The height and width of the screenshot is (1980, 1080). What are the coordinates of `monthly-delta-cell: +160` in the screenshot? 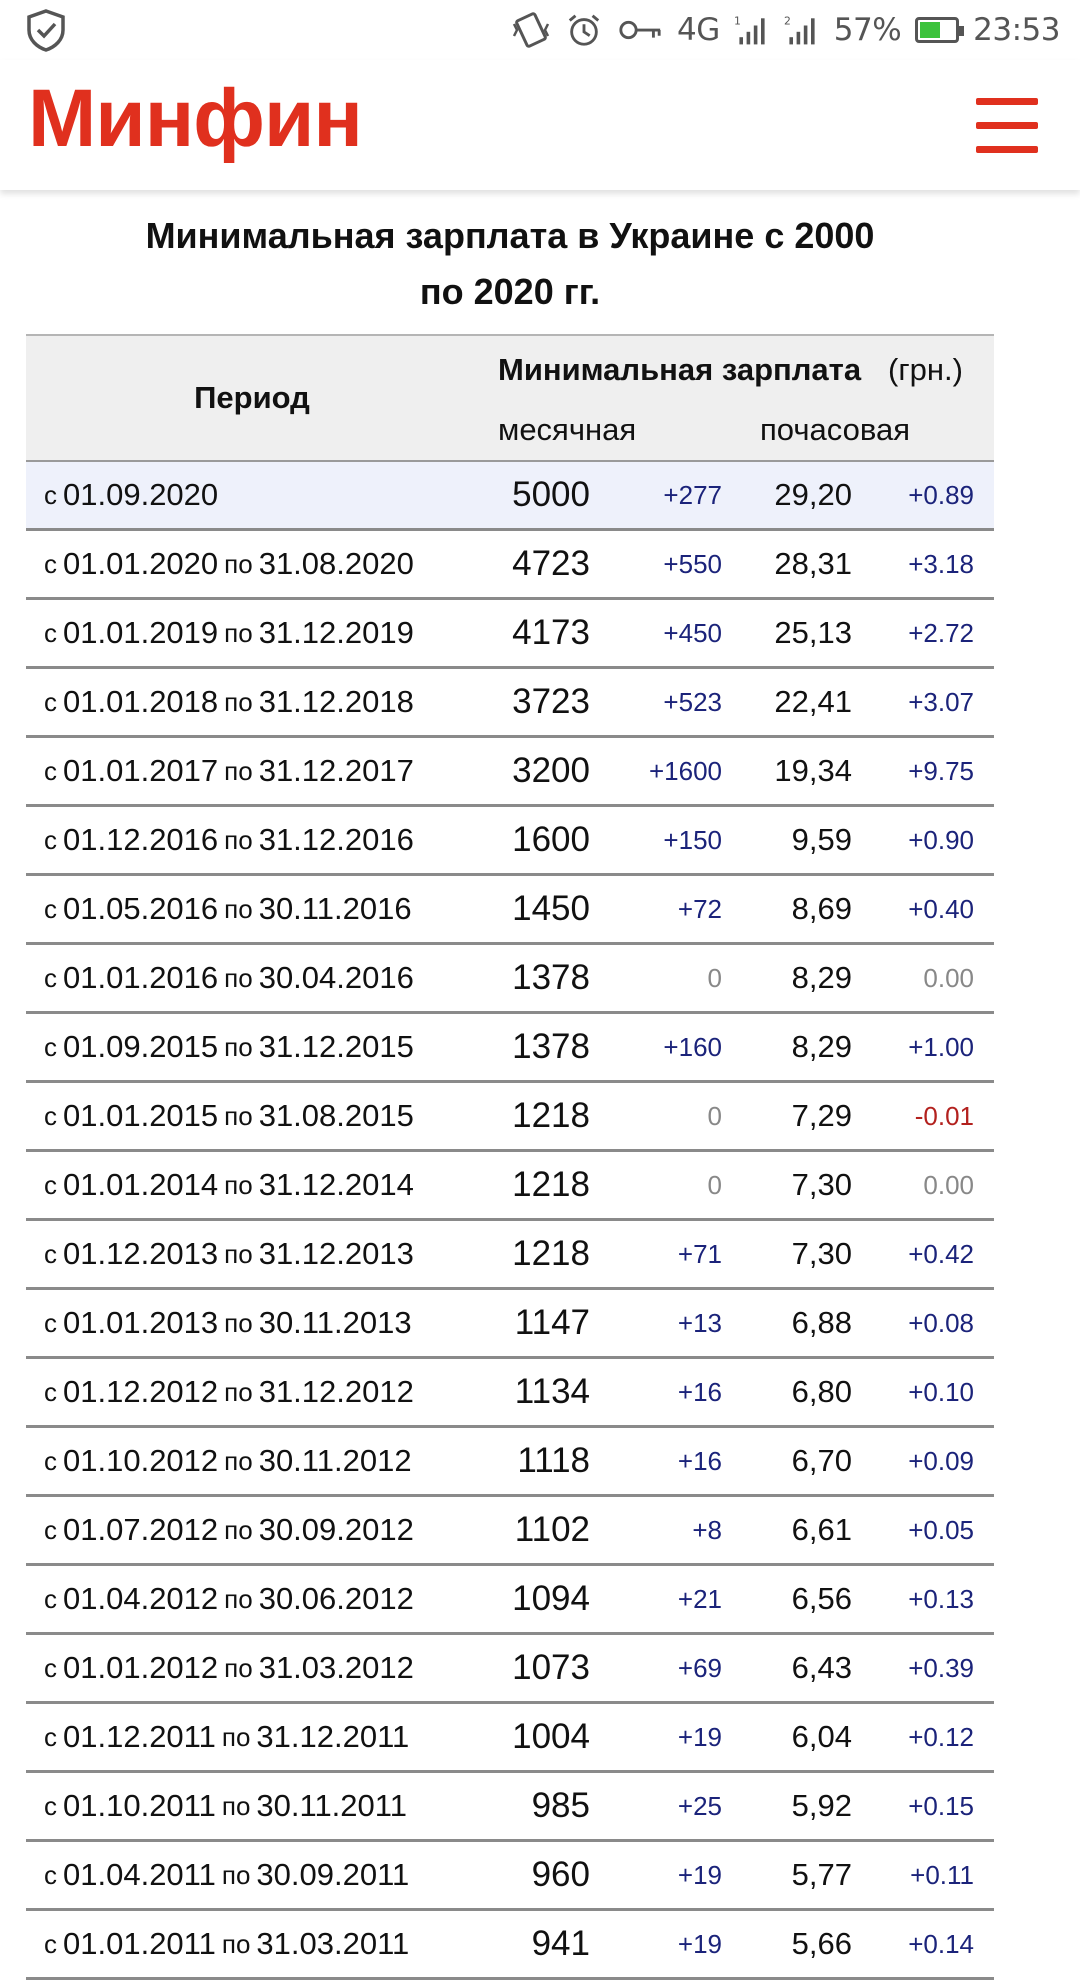 It's located at (692, 1046).